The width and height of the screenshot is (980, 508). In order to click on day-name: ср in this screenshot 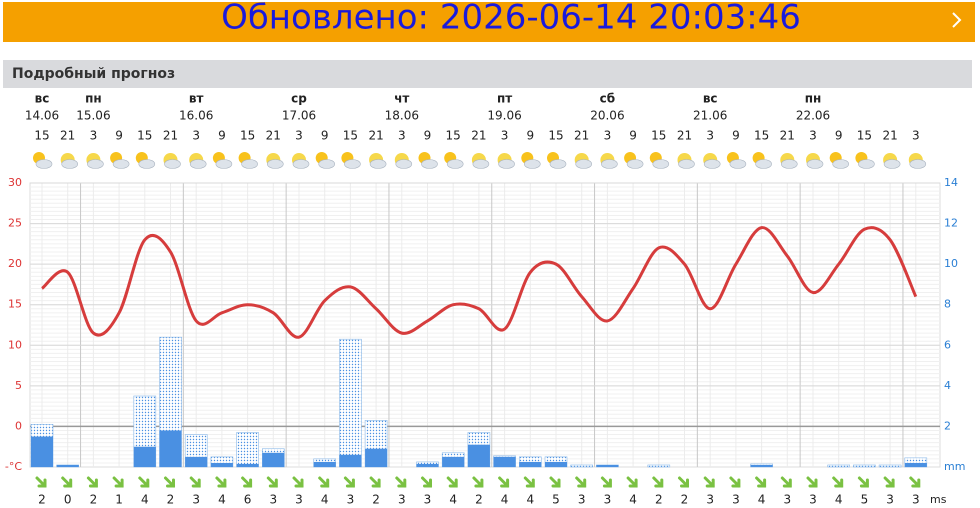, I will do `click(299, 99)`.